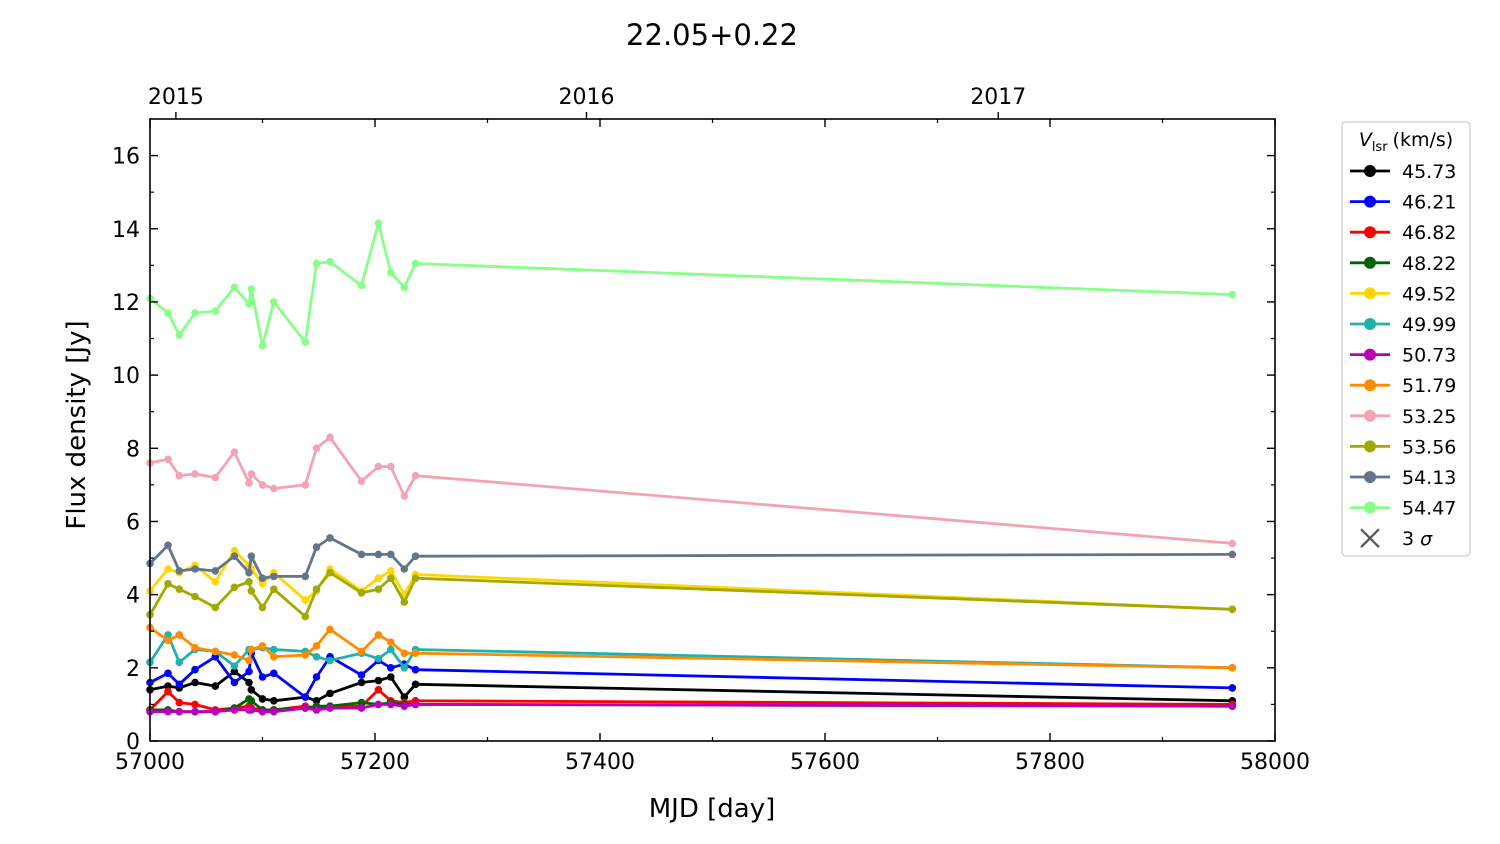 Image resolution: width=1500 pixels, height=844 pixels. Describe the element at coordinates (1429, 356) in the screenshot. I see `legend-label: 50.73` at that location.